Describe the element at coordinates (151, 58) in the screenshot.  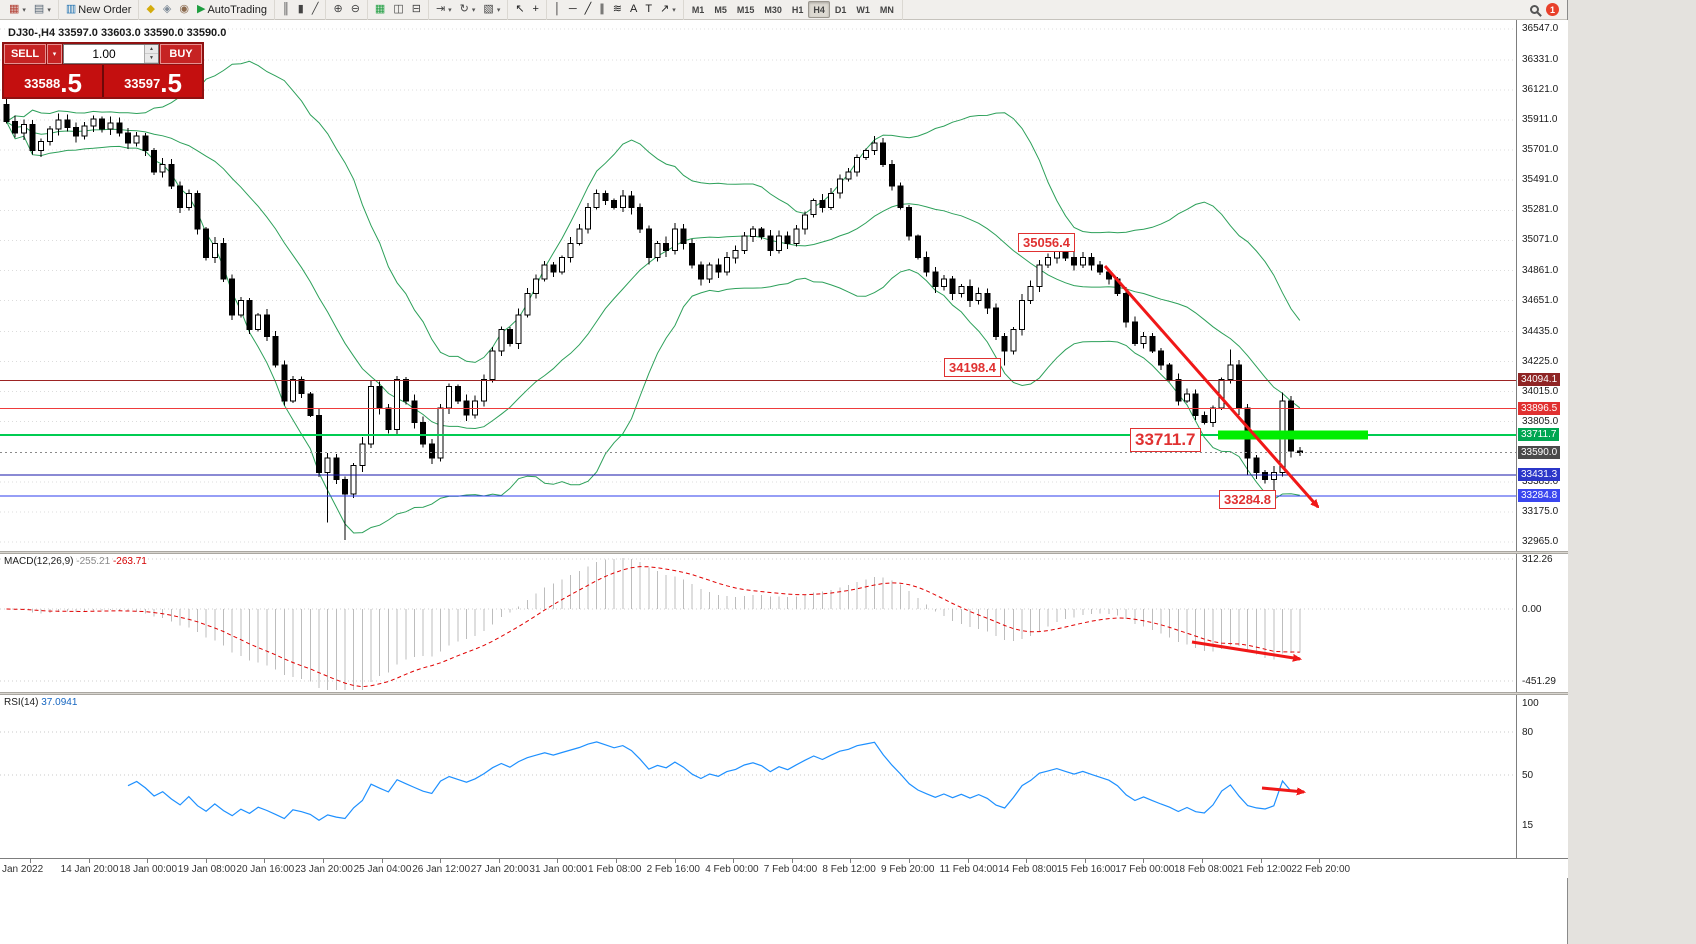
I see `lot-decrease-button: ▼` at that location.